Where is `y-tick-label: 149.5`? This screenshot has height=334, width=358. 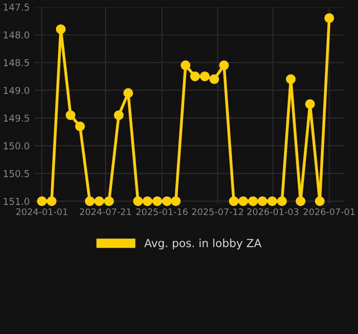
y-tick-label: 149.5 is located at coordinates (17, 118).